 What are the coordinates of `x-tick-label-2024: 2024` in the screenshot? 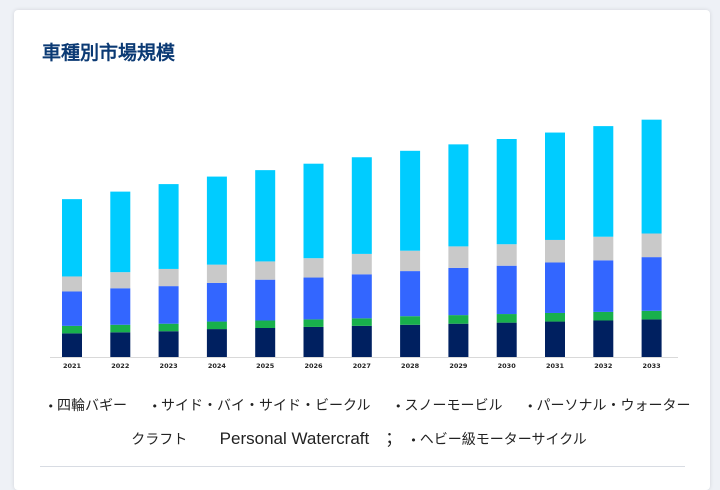 It's located at (217, 366).